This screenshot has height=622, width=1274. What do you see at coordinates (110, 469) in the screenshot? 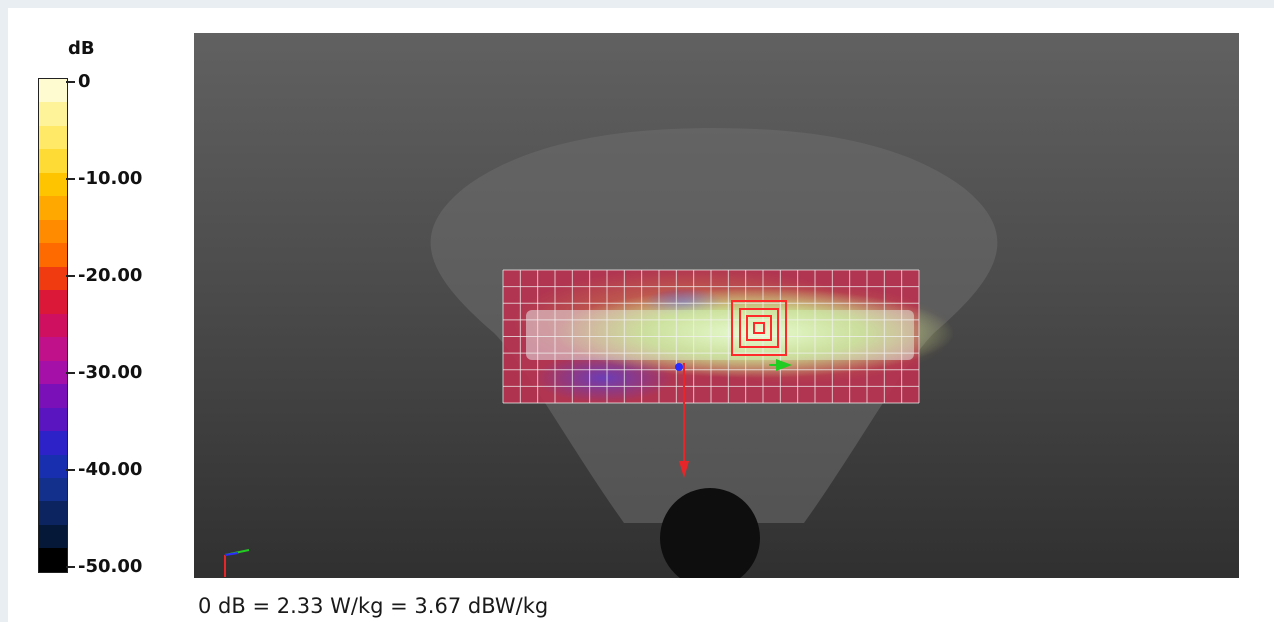
I see `colorbar-tick-label: -40.00` at bounding box center [110, 469].